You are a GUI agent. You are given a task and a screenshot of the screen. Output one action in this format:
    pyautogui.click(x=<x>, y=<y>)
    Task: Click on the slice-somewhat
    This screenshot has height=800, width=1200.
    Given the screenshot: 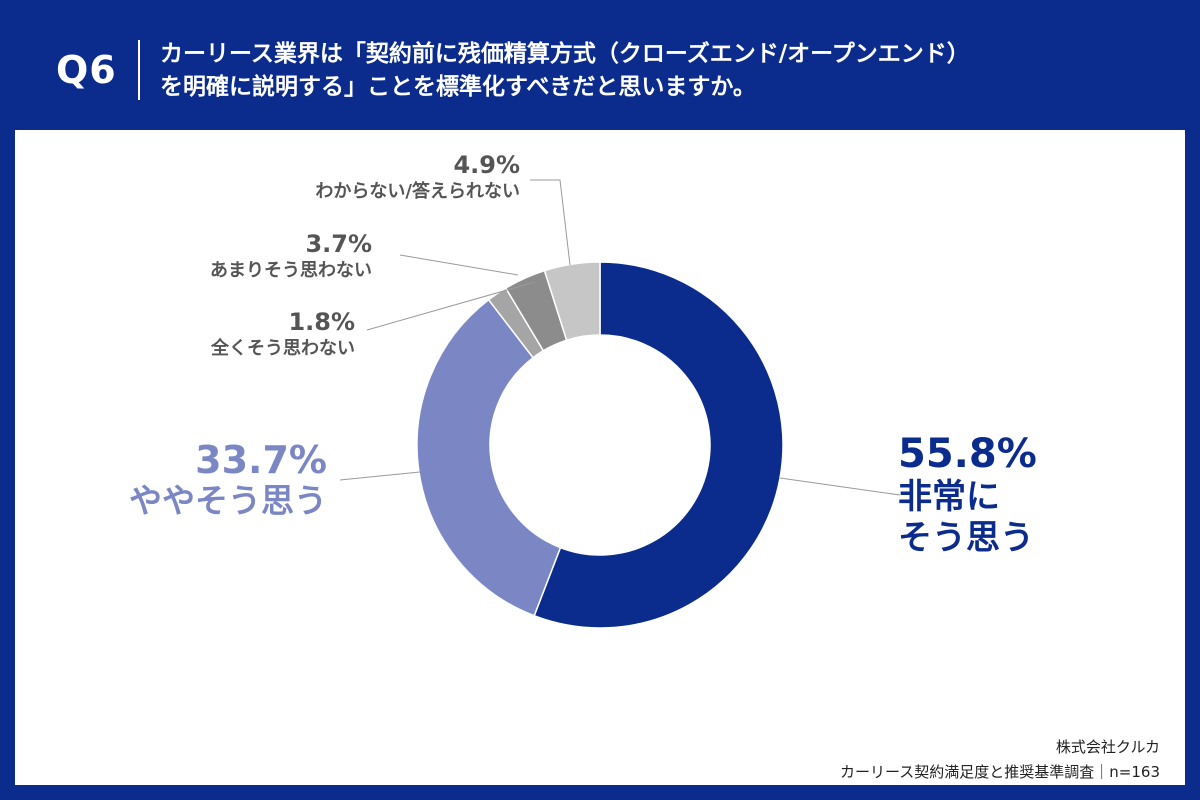 What is the action you would take?
    pyautogui.click(x=489, y=457)
    